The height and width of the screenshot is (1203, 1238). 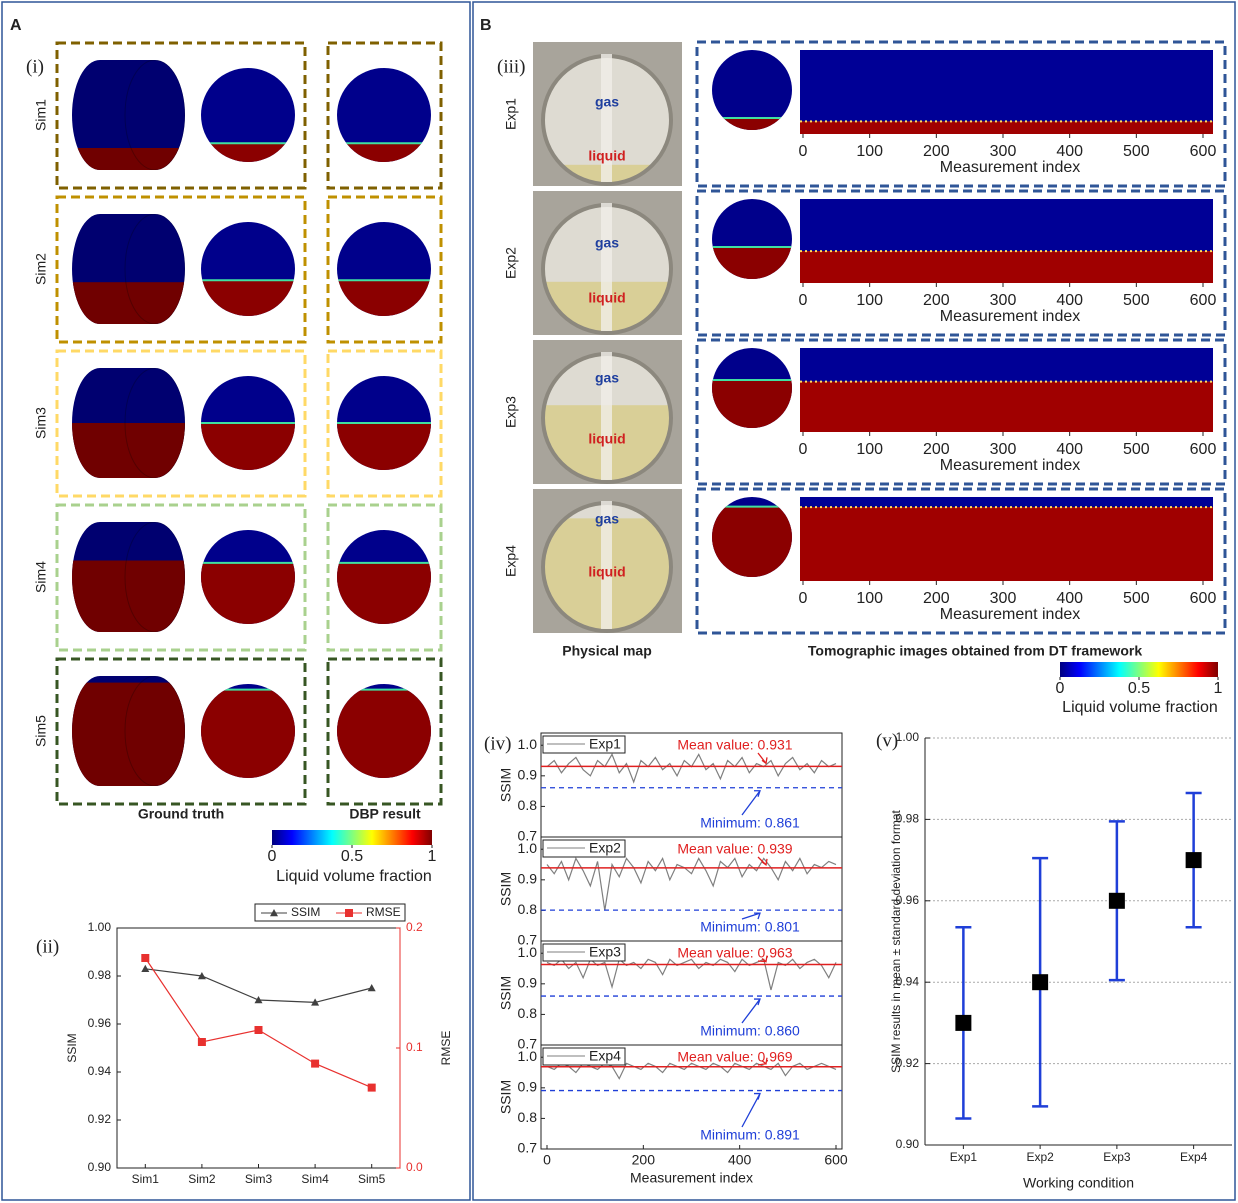 I want to click on row-label: Exp3, so click(x=511, y=412).